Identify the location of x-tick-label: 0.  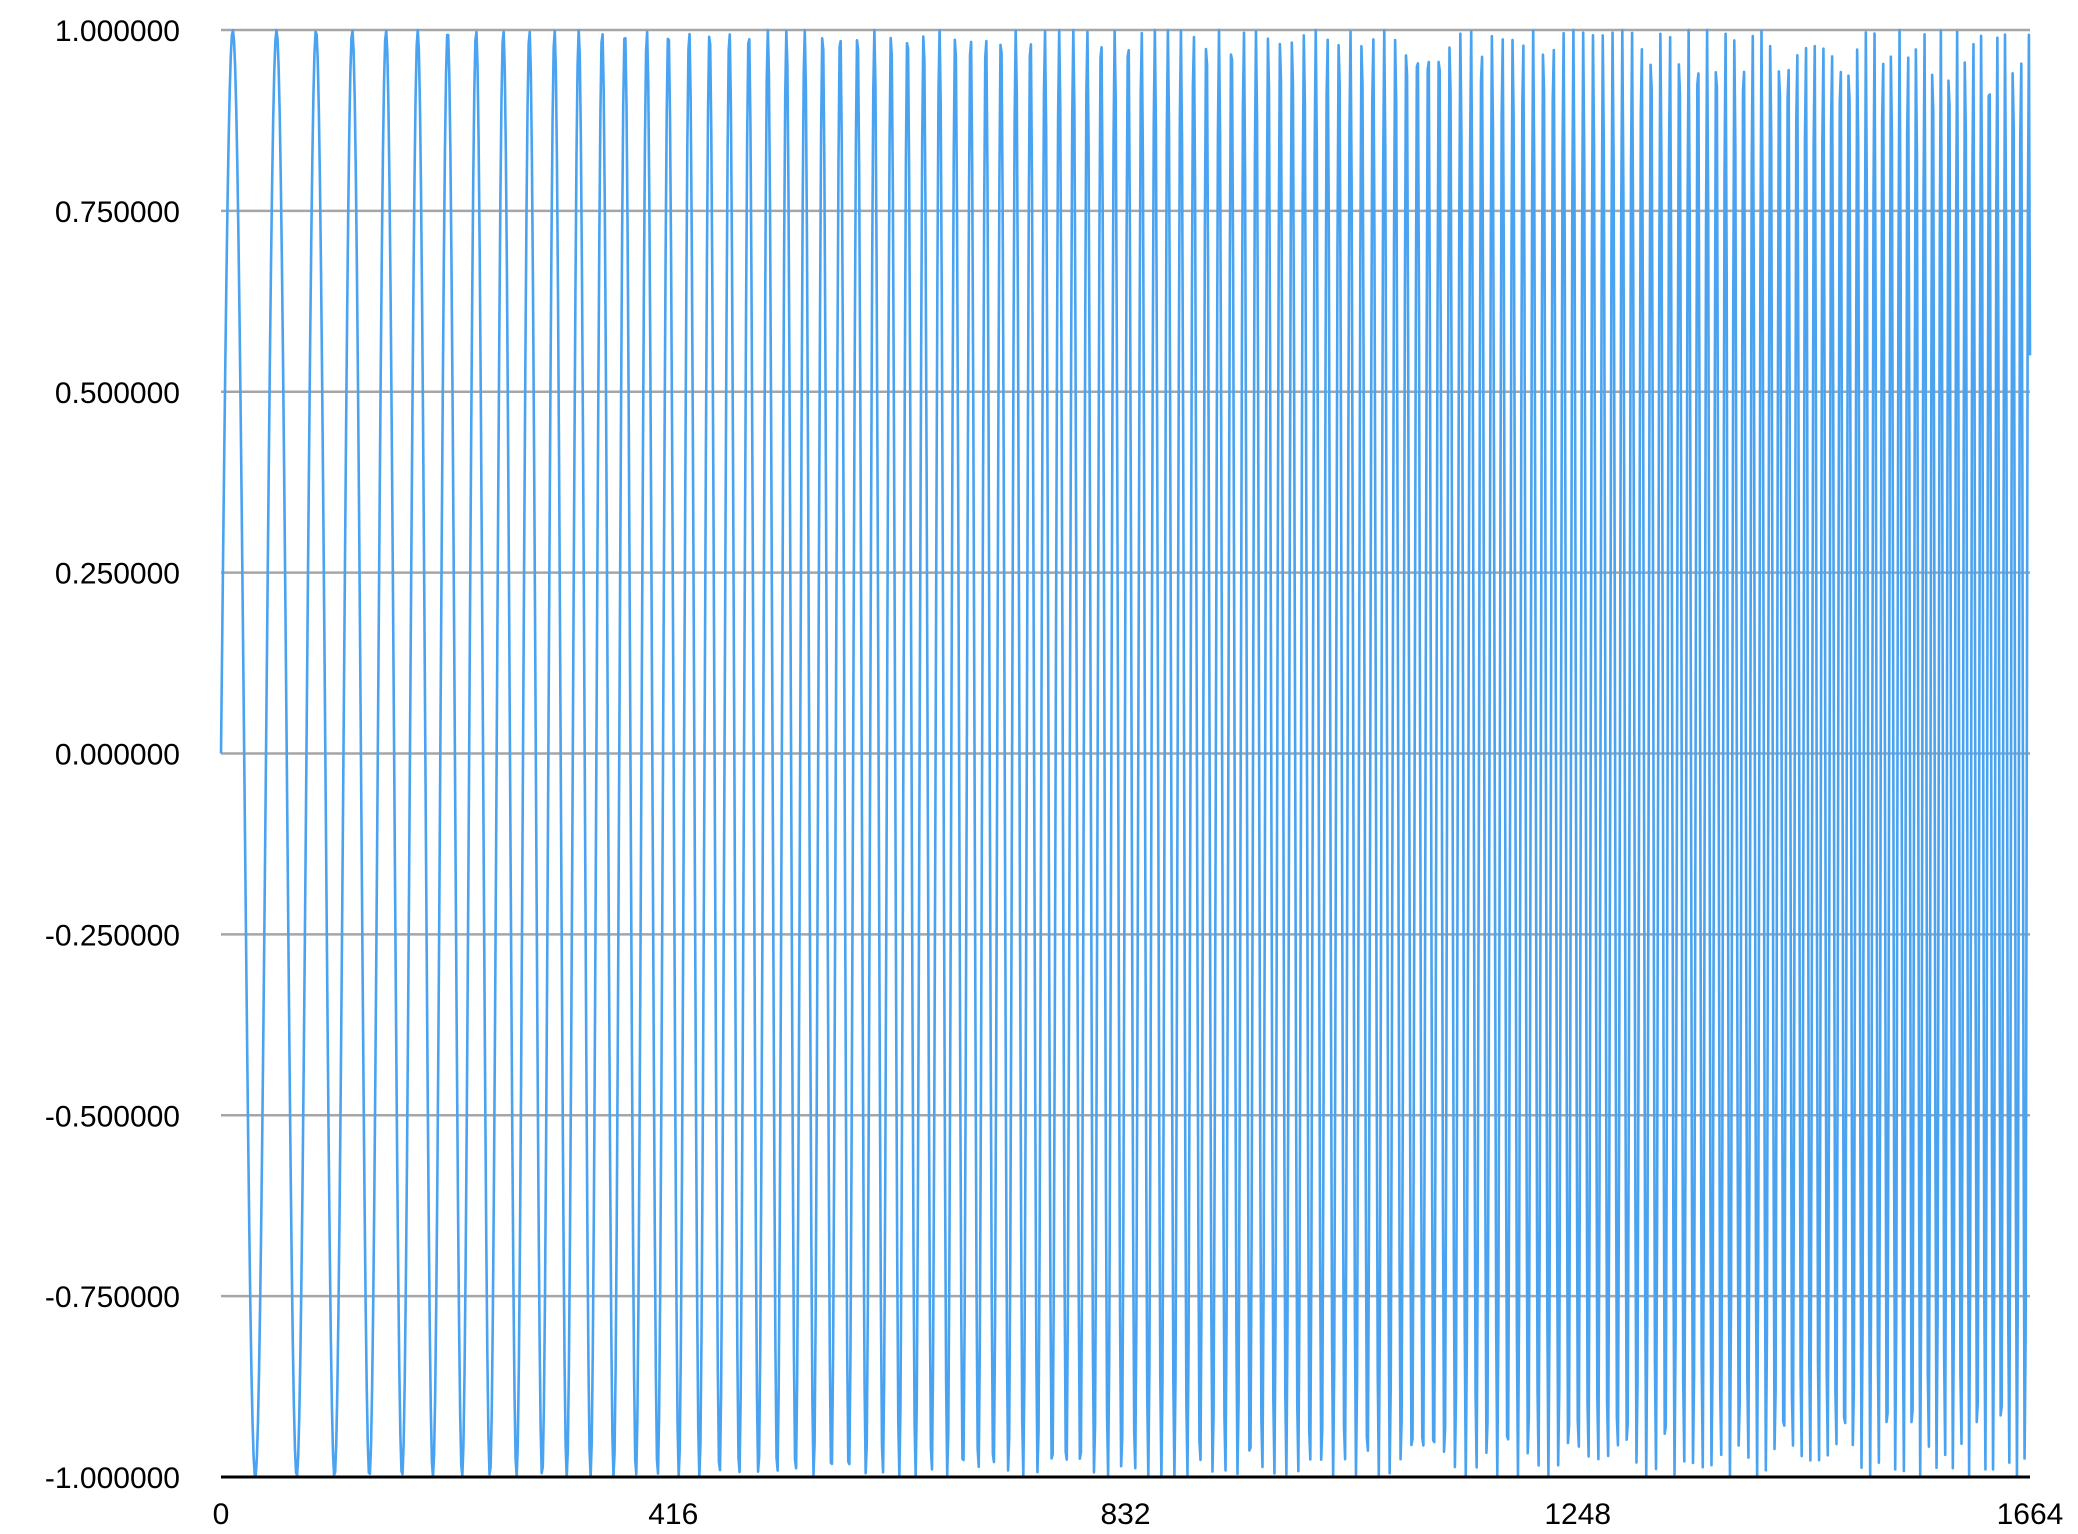
(221, 1514).